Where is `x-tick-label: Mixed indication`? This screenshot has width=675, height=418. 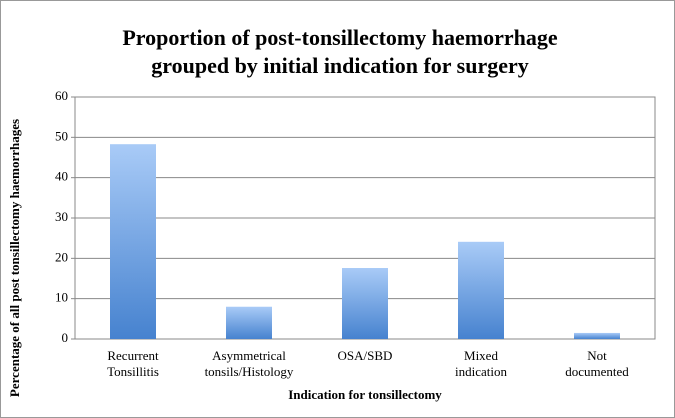 x-tick-label: Mixed indication is located at coordinates (481, 363).